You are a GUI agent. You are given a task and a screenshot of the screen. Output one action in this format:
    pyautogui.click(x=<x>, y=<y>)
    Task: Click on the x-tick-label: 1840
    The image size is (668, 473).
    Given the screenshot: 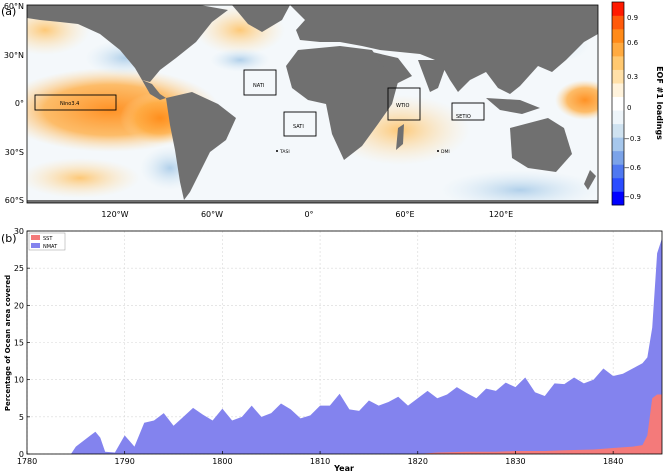 What is the action you would take?
    pyautogui.click(x=613, y=461)
    